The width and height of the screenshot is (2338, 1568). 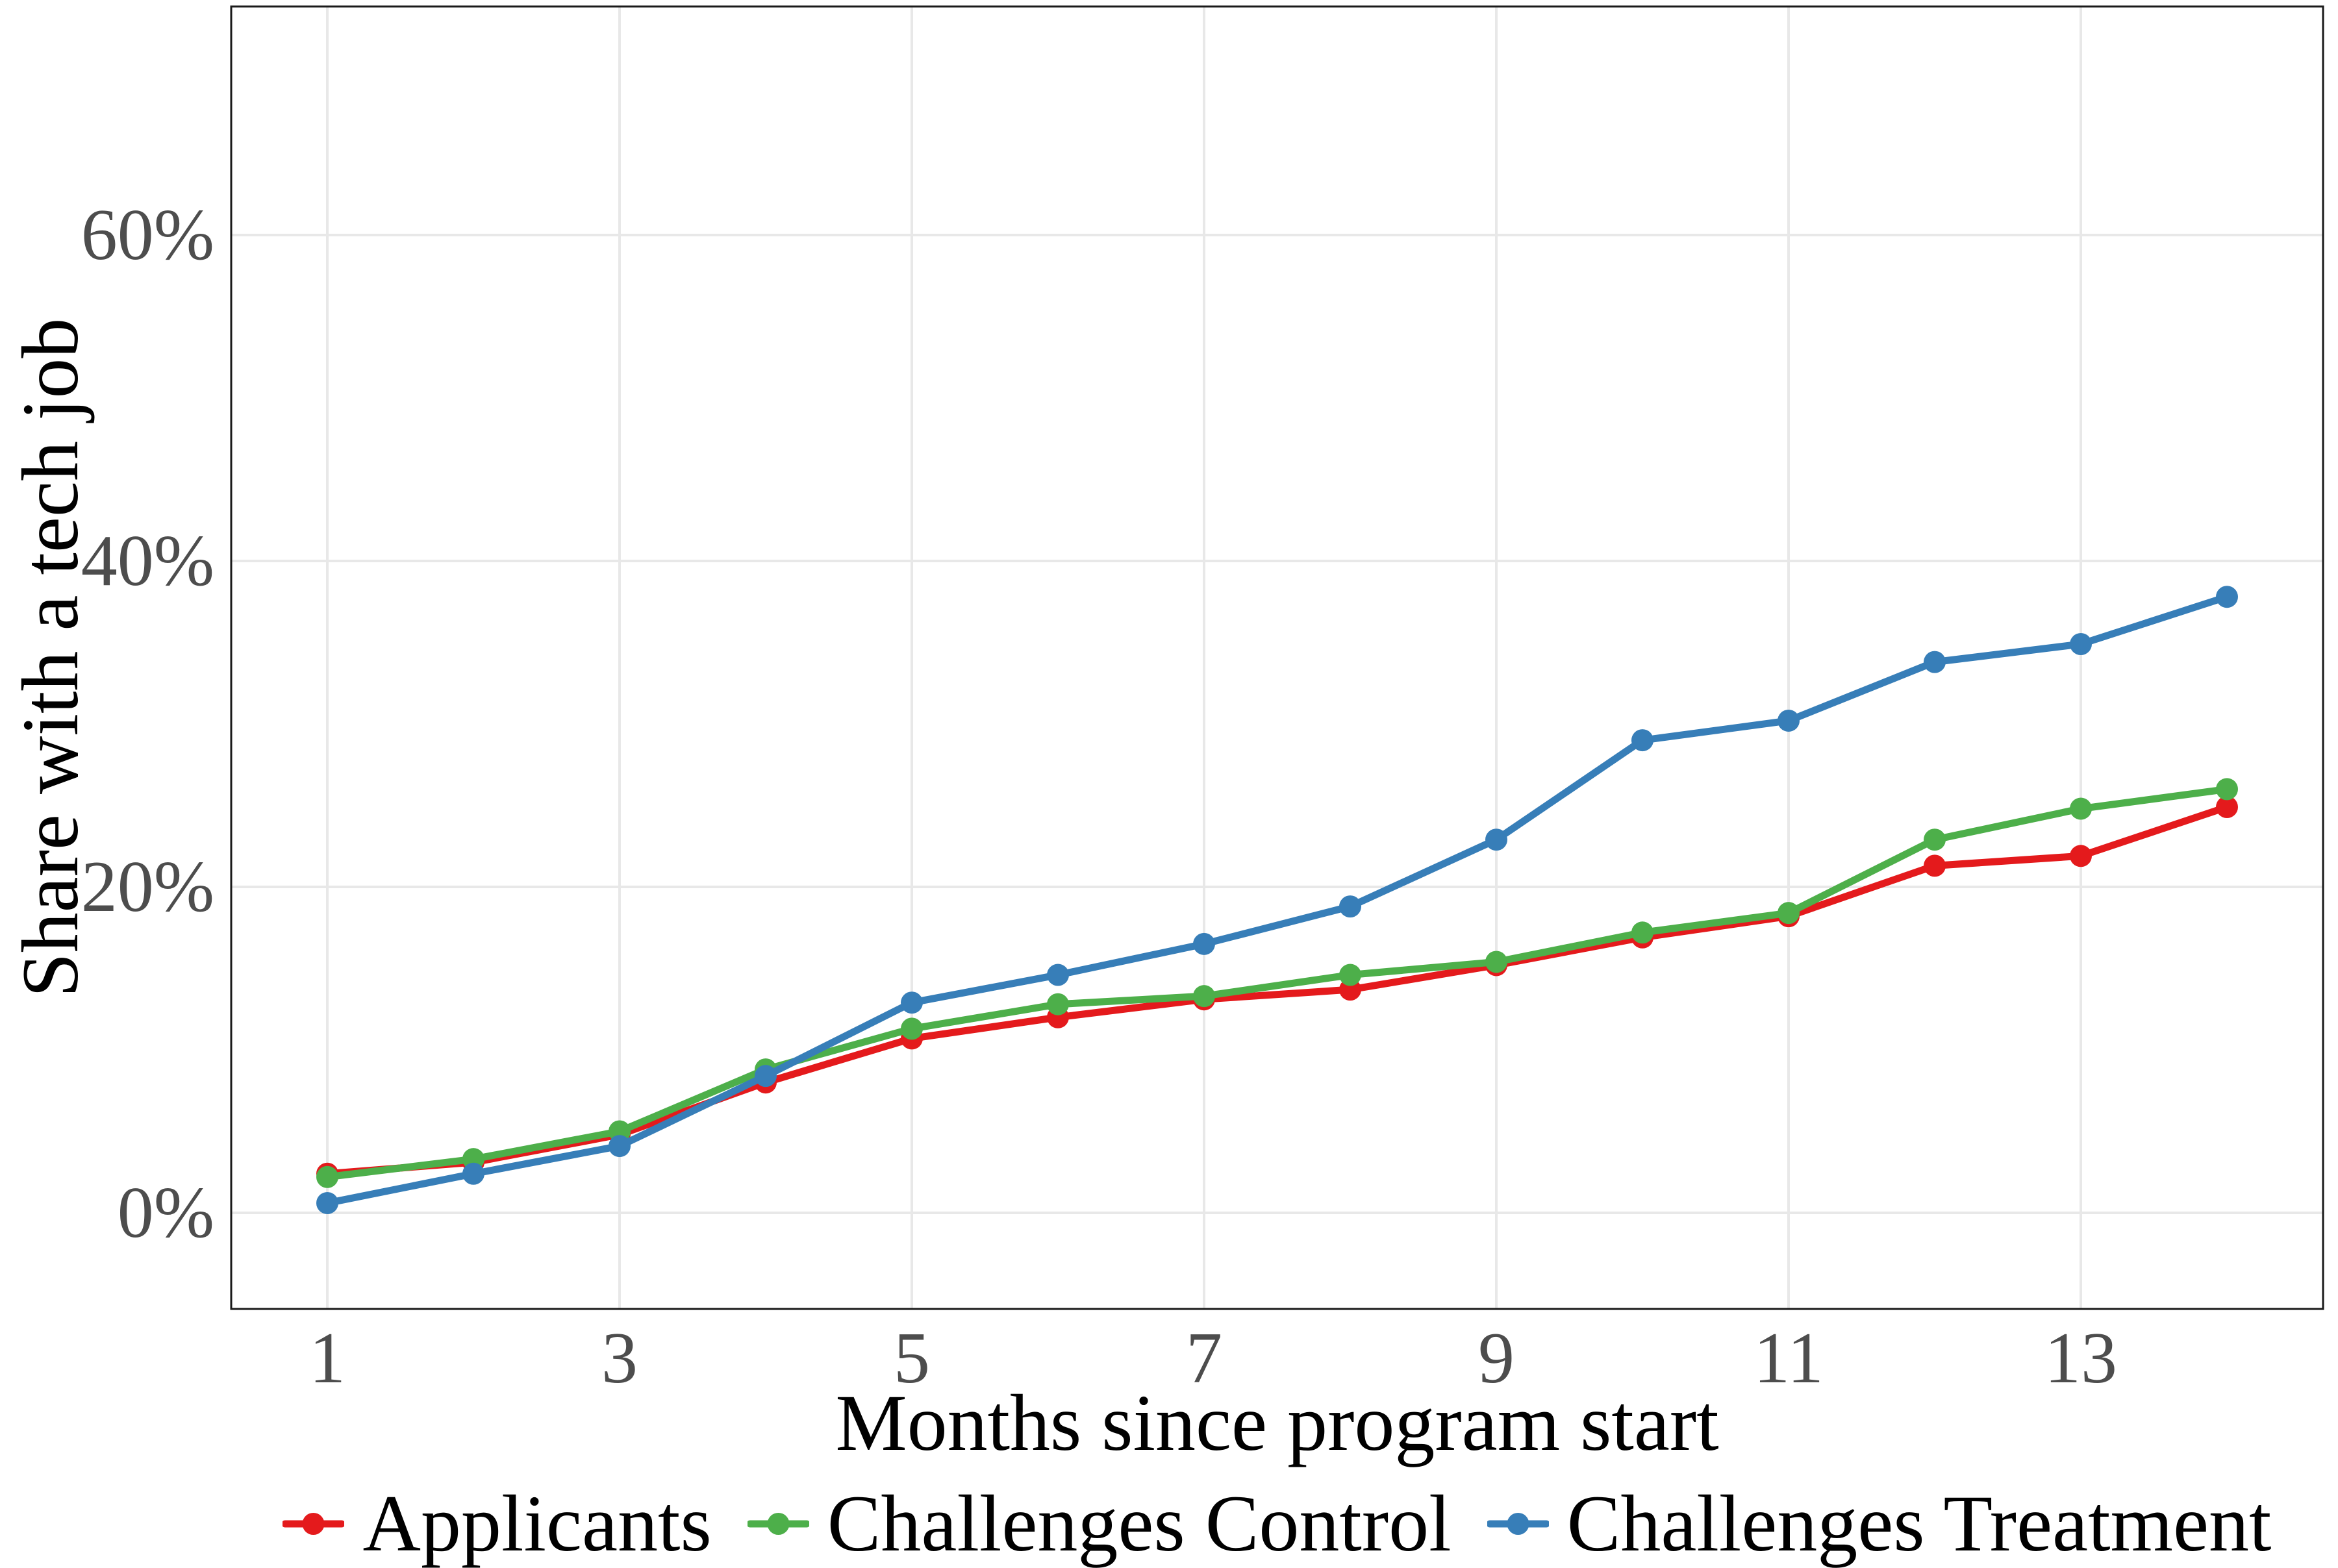 What do you see at coordinates (912, 1028) in the screenshot?
I see `data-point-challenges-control-m5` at bounding box center [912, 1028].